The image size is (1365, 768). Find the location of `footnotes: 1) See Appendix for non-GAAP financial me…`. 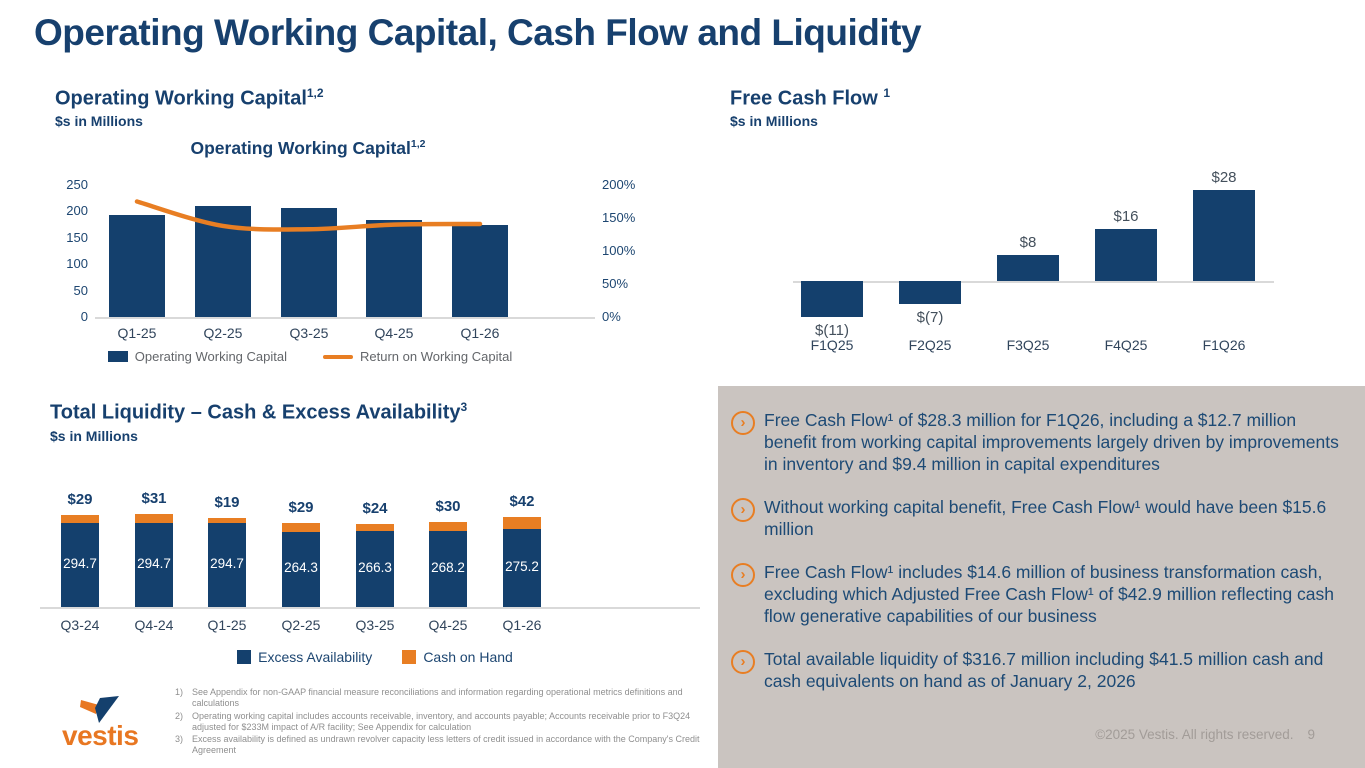

footnotes: 1) See Appendix for non-GAAP financial me… is located at coordinates (447, 722).